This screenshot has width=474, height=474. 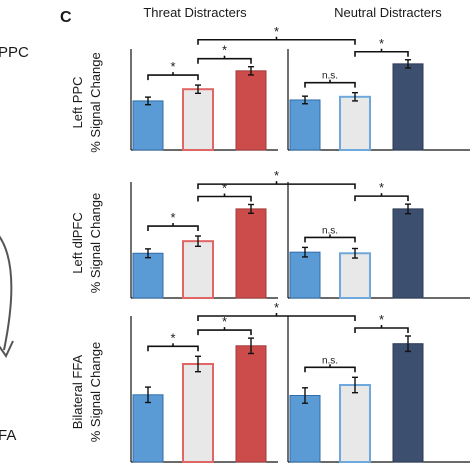 What do you see at coordinates (77, 102) in the screenshot?
I see `row-label-1: Left PPC` at bounding box center [77, 102].